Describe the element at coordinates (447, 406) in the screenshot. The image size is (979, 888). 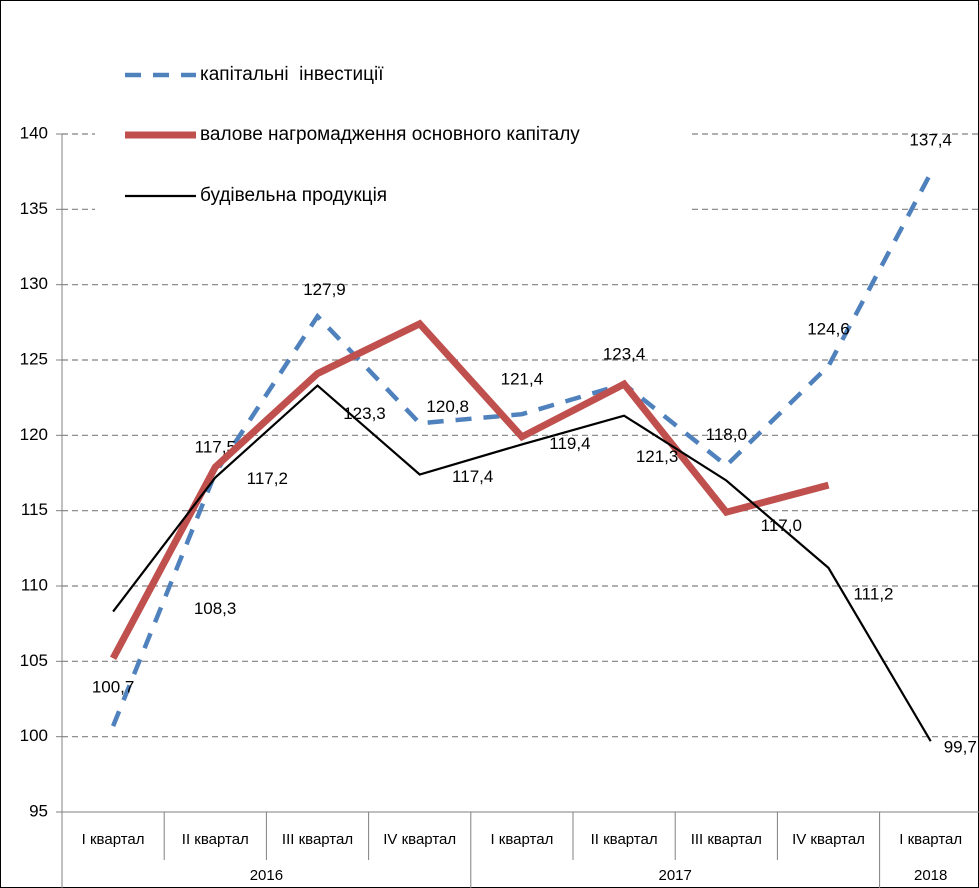
I see `data-label: 120,8` at that location.